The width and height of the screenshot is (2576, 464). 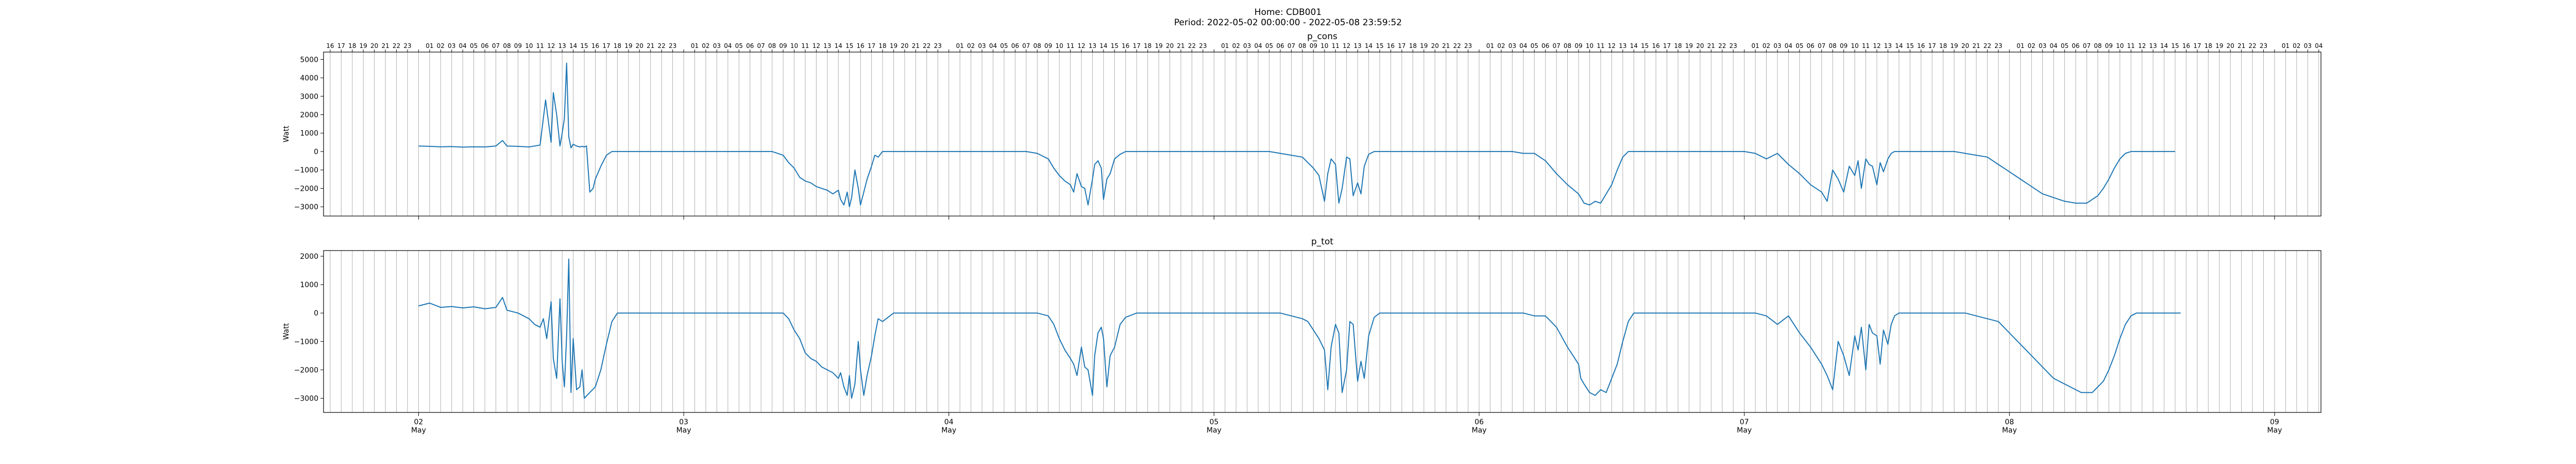 I want to click on top-hour-label: 08, so click(x=1567, y=45).